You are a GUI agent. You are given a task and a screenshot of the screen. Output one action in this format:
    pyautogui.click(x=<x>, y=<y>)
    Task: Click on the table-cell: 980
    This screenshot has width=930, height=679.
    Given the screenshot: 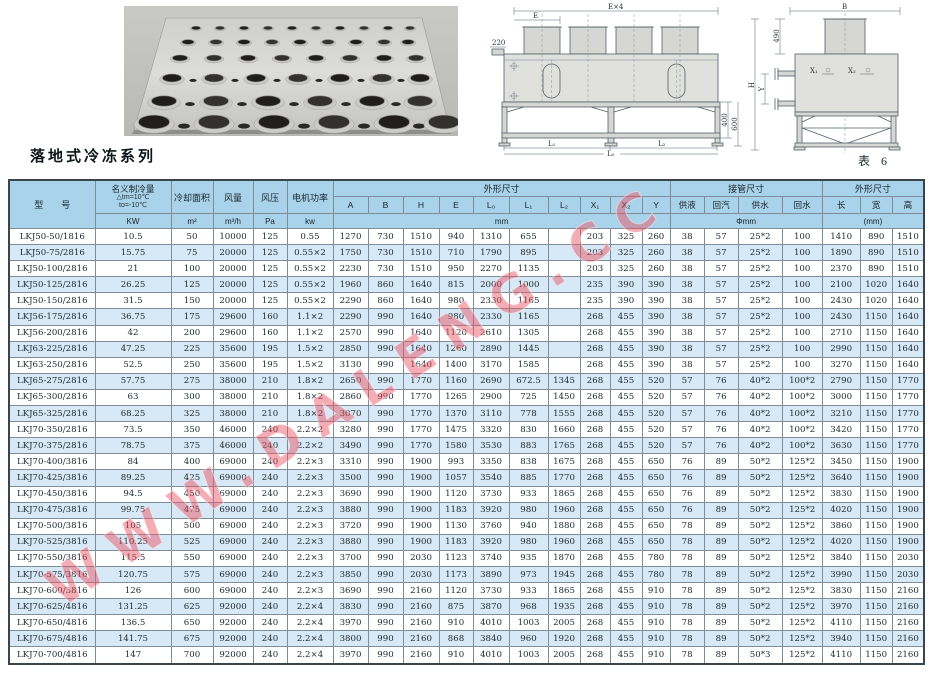 What is the action you would take?
    pyautogui.click(x=456, y=317)
    